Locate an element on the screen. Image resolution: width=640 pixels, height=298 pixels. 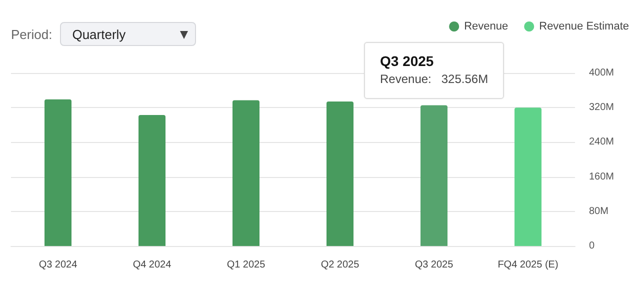
y-tick-label: 0 is located at coordinates (592, 246).